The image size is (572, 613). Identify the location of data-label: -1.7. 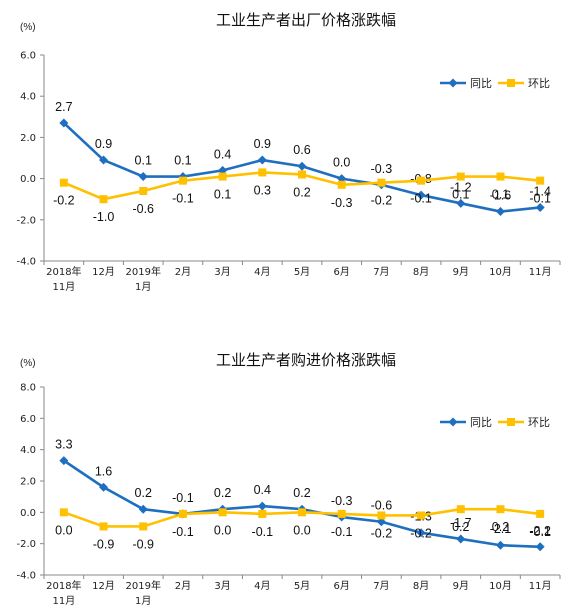
(461, 523).